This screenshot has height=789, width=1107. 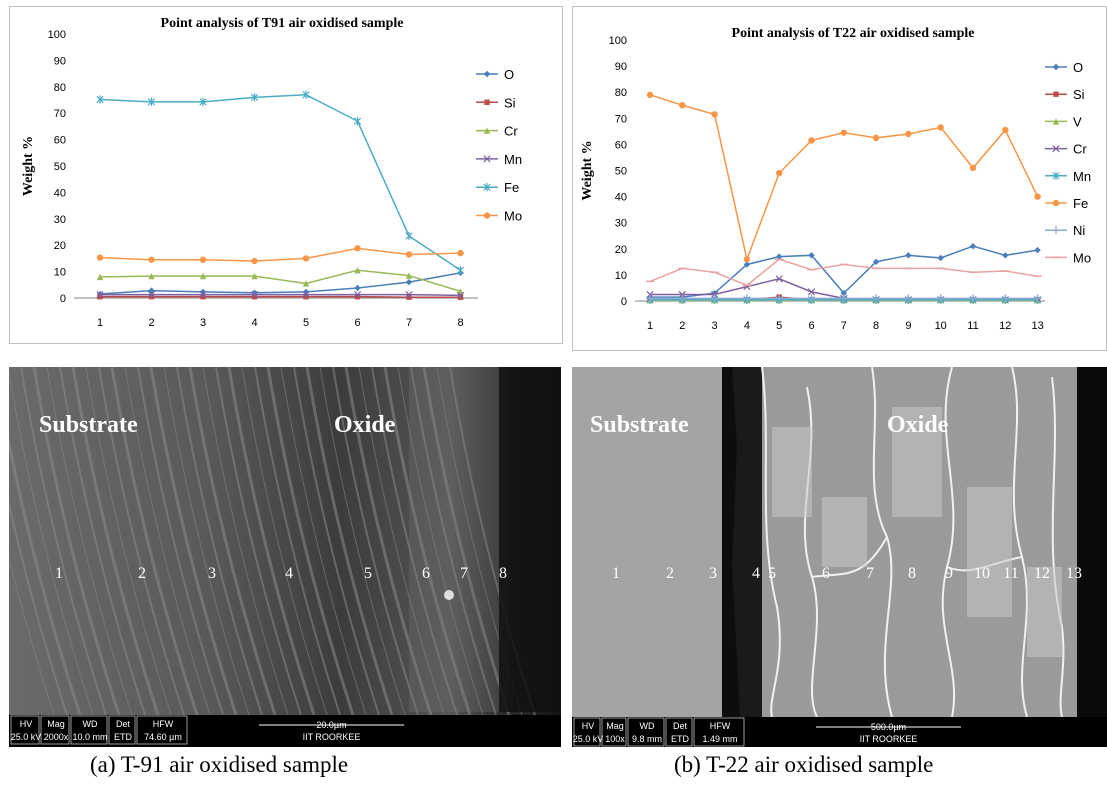 I want to click on sem-a-databar-det-value: ETD, so click(x=123, y=737).